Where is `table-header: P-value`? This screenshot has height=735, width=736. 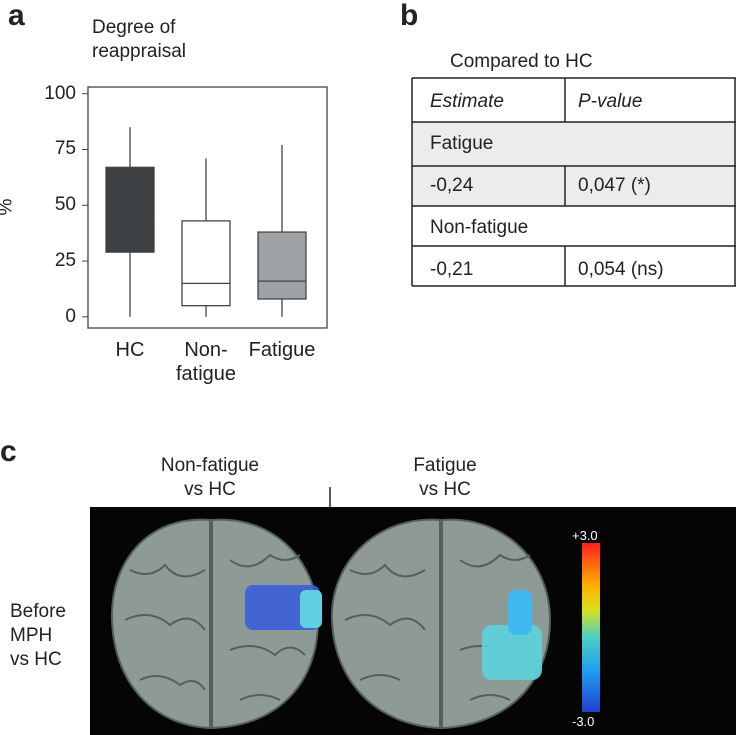
table-header: P-value is located at coordinates (610, 101).